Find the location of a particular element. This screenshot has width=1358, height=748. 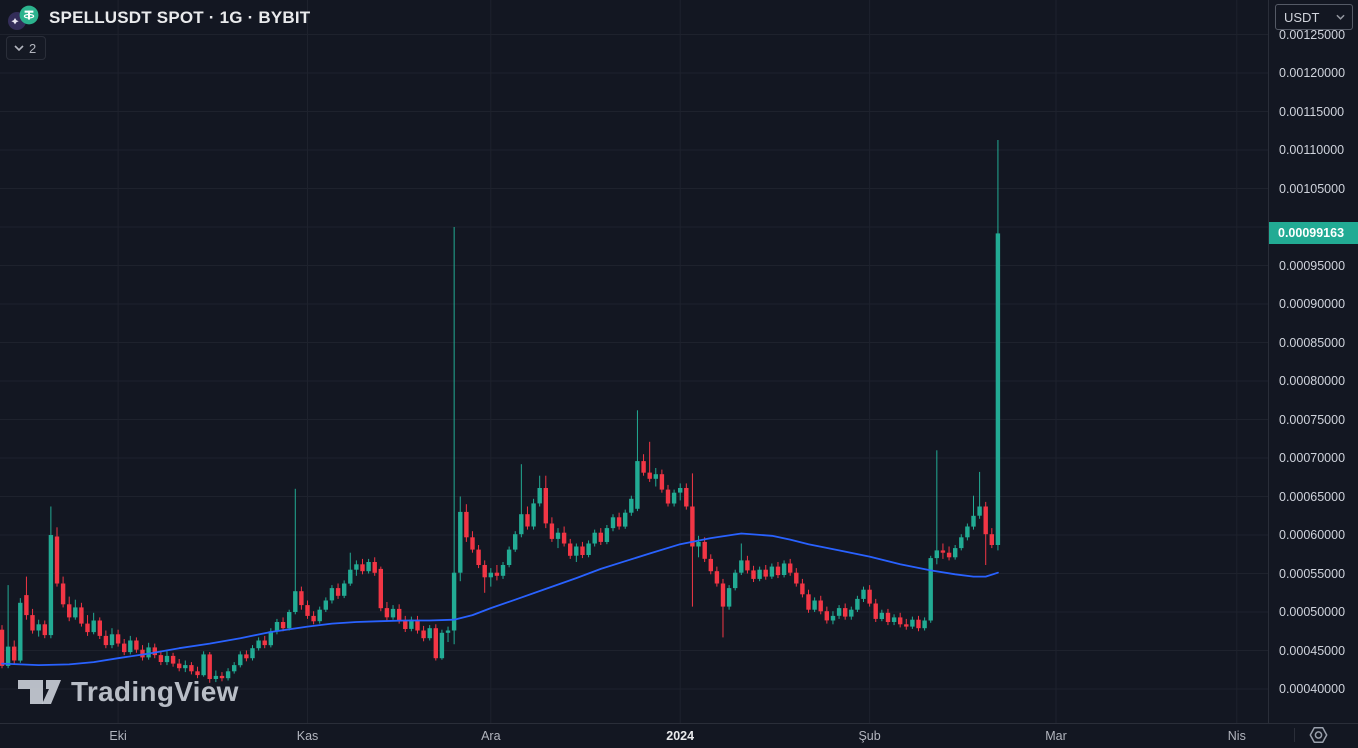

price-axis-label: 0.00120000 is located at coordinates (1312, 73).